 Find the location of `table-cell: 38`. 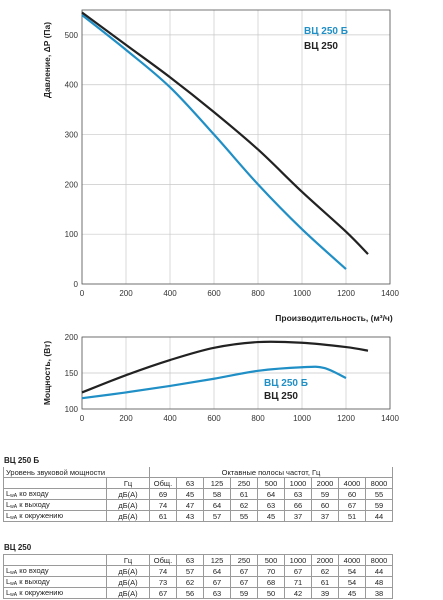

table-cell: 38 is located at coordinates (379, 593).